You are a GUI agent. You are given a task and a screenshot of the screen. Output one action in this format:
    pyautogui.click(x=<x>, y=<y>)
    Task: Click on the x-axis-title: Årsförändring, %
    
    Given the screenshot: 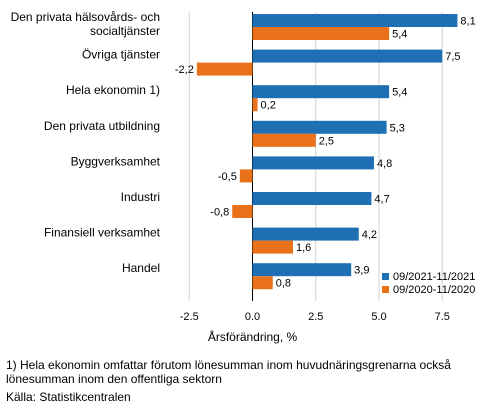 What is the action you would take?
    pyautogui.click(x=252, y=337)
    